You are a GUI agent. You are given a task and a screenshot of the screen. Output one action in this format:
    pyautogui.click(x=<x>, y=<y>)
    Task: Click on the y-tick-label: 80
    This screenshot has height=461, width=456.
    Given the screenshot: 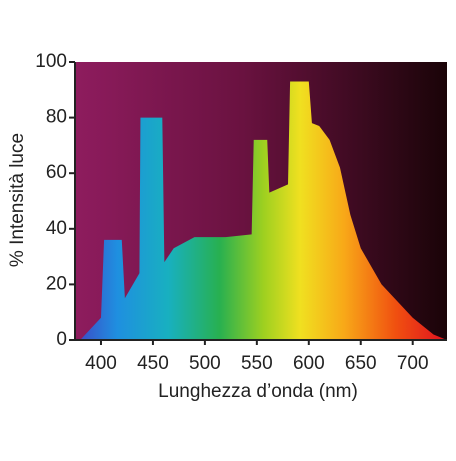 What is the action you would take?
    pyautogui.click(x=56, y=117)
    